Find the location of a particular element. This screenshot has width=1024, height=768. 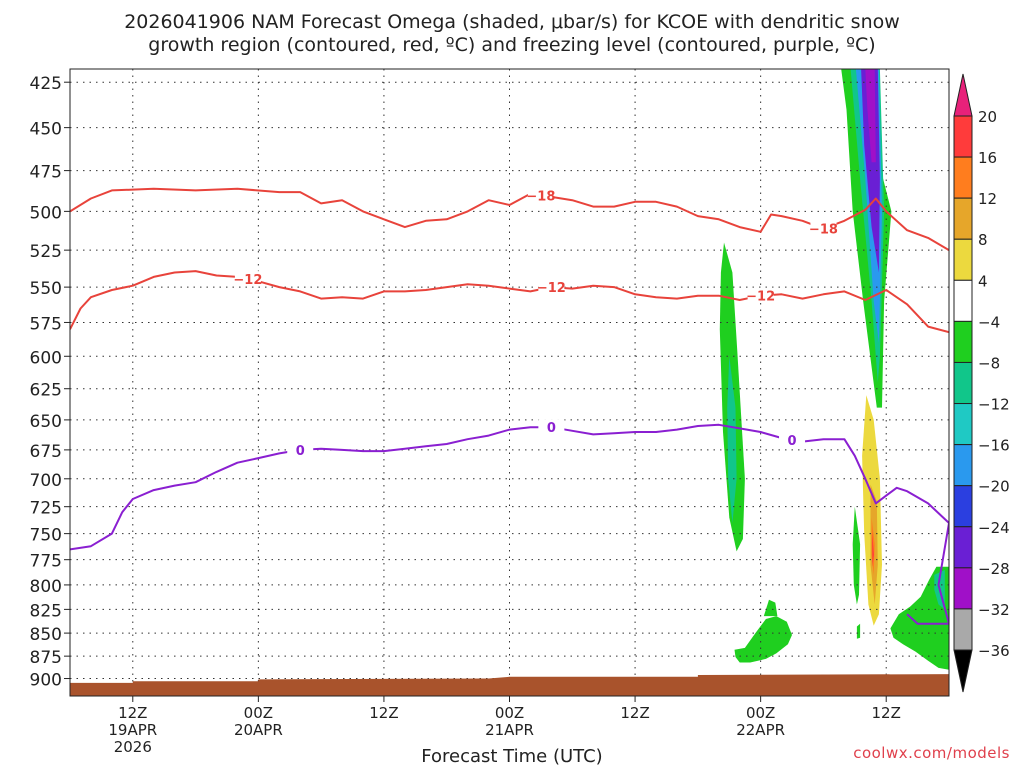

colorbar-label: −12 is located at coordinates (994, 405).